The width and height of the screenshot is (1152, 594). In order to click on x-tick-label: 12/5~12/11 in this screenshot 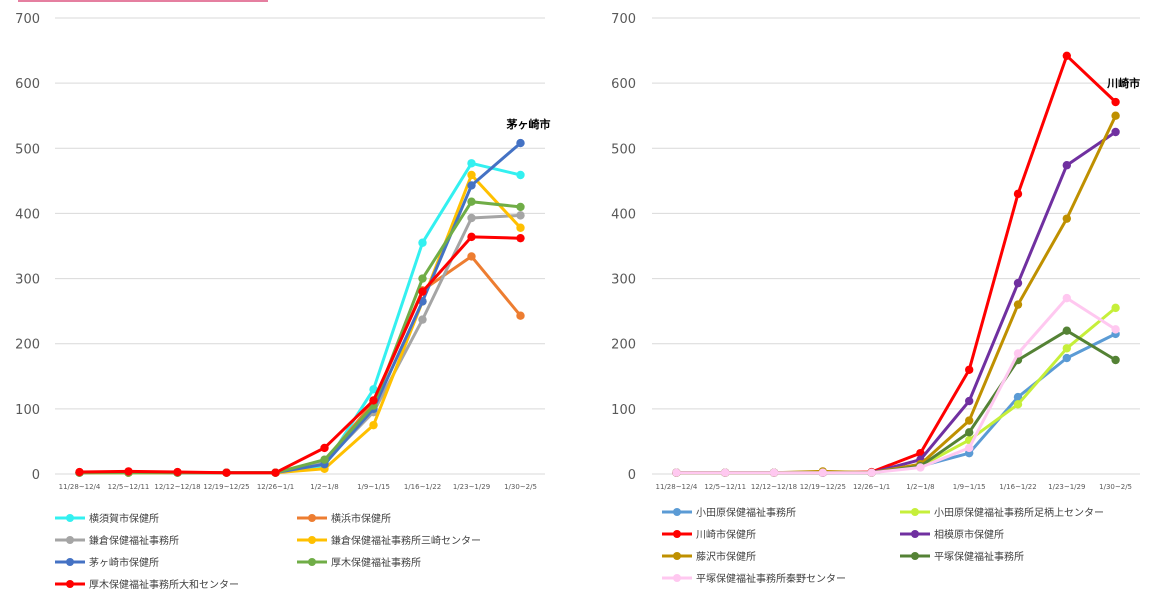, I will do `click(725, 487)`.